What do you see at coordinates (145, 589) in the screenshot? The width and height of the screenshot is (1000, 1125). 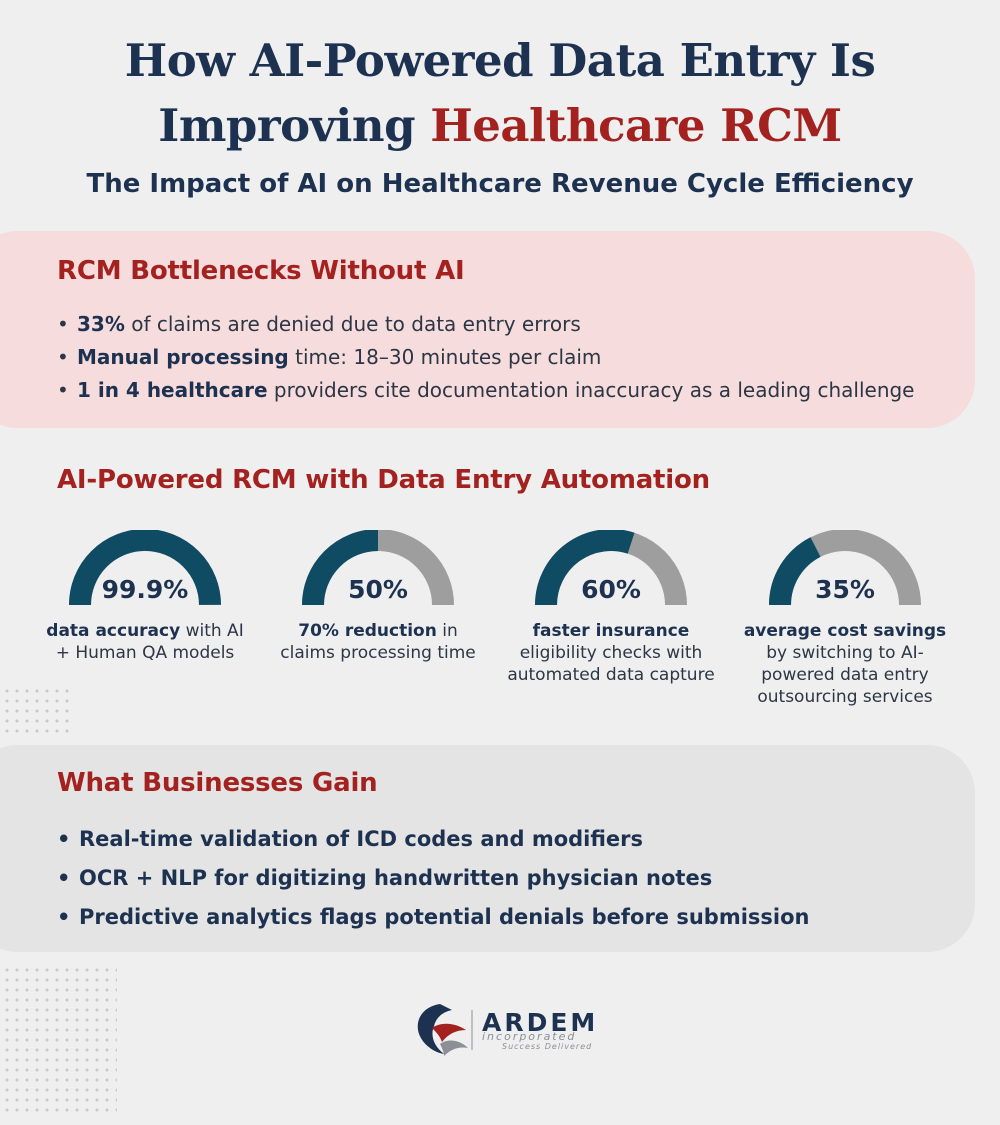 I see `gauge-value: 99.9%` at bounding box center [145, 589].